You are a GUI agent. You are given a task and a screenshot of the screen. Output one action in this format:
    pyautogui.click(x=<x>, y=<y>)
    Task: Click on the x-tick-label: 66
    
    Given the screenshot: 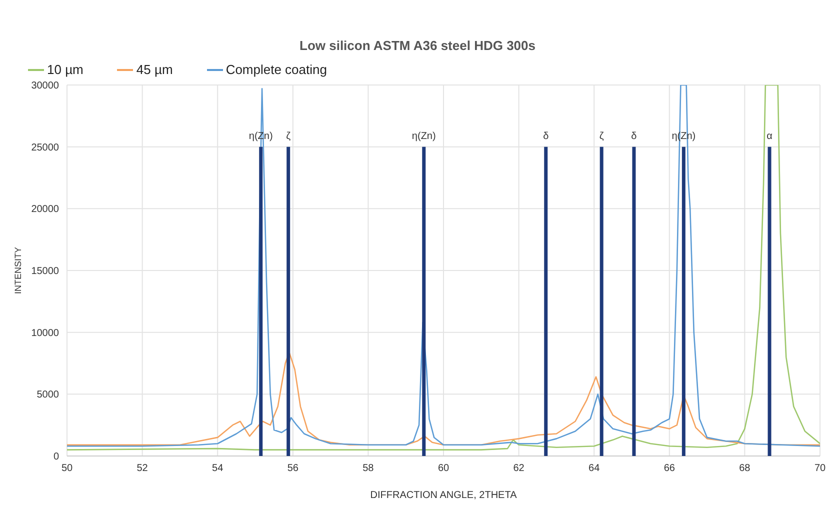 What is the action you would take?
    pyautogui.click(x=670, y=468)
    